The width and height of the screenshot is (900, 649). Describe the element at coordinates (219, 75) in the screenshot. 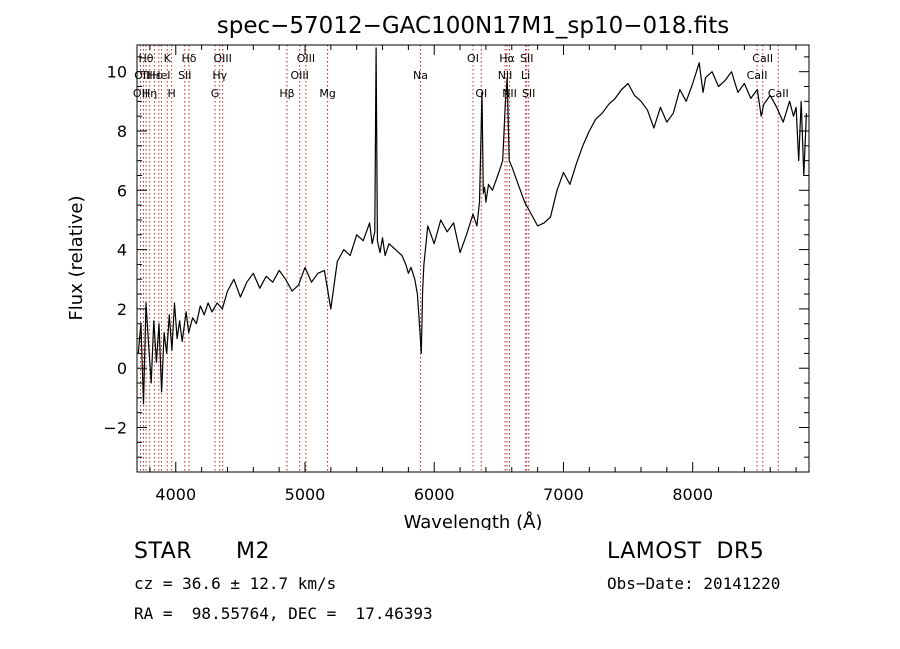

I see `spectral-line-label: Hγ` at that location.